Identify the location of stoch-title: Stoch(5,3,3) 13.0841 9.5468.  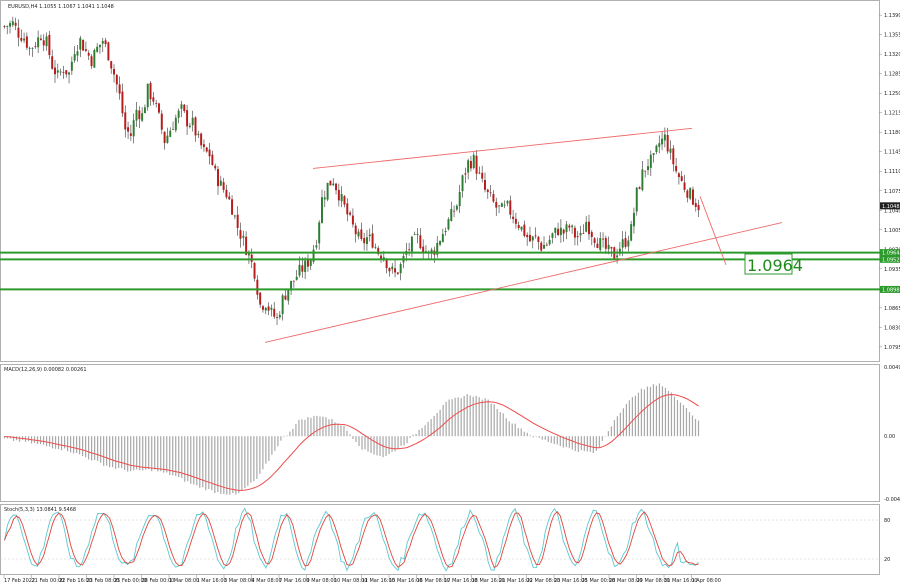
(40, 510).